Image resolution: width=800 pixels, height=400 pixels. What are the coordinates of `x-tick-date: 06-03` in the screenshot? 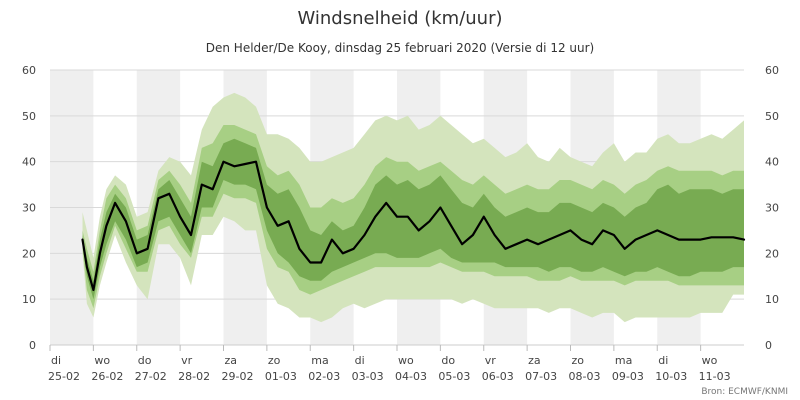 It's located at (498, 376).